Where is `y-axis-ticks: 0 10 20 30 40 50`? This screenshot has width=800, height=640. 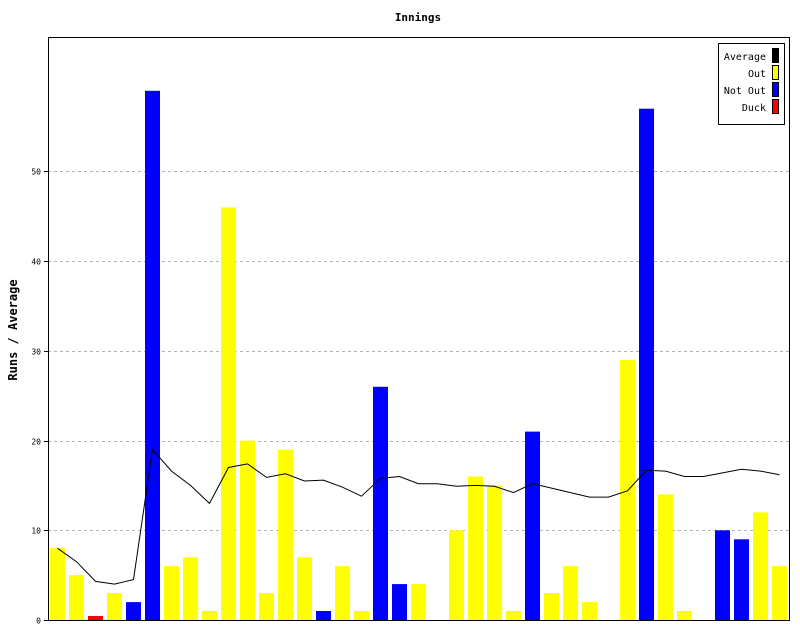 y-axis-ticks: 0 10 20 30 40 50 is located at coordinates (39, 397).